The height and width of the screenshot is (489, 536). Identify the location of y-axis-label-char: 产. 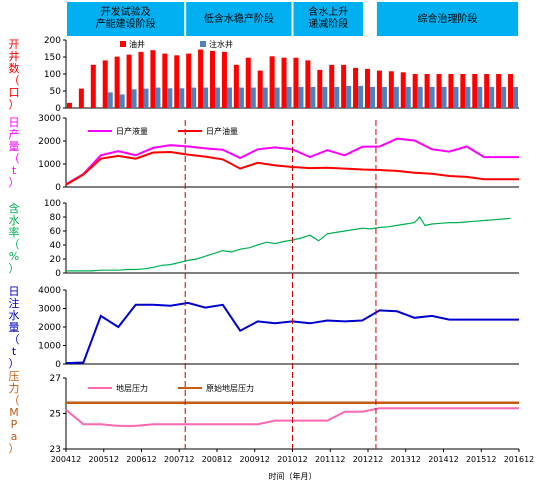
(14, 134).